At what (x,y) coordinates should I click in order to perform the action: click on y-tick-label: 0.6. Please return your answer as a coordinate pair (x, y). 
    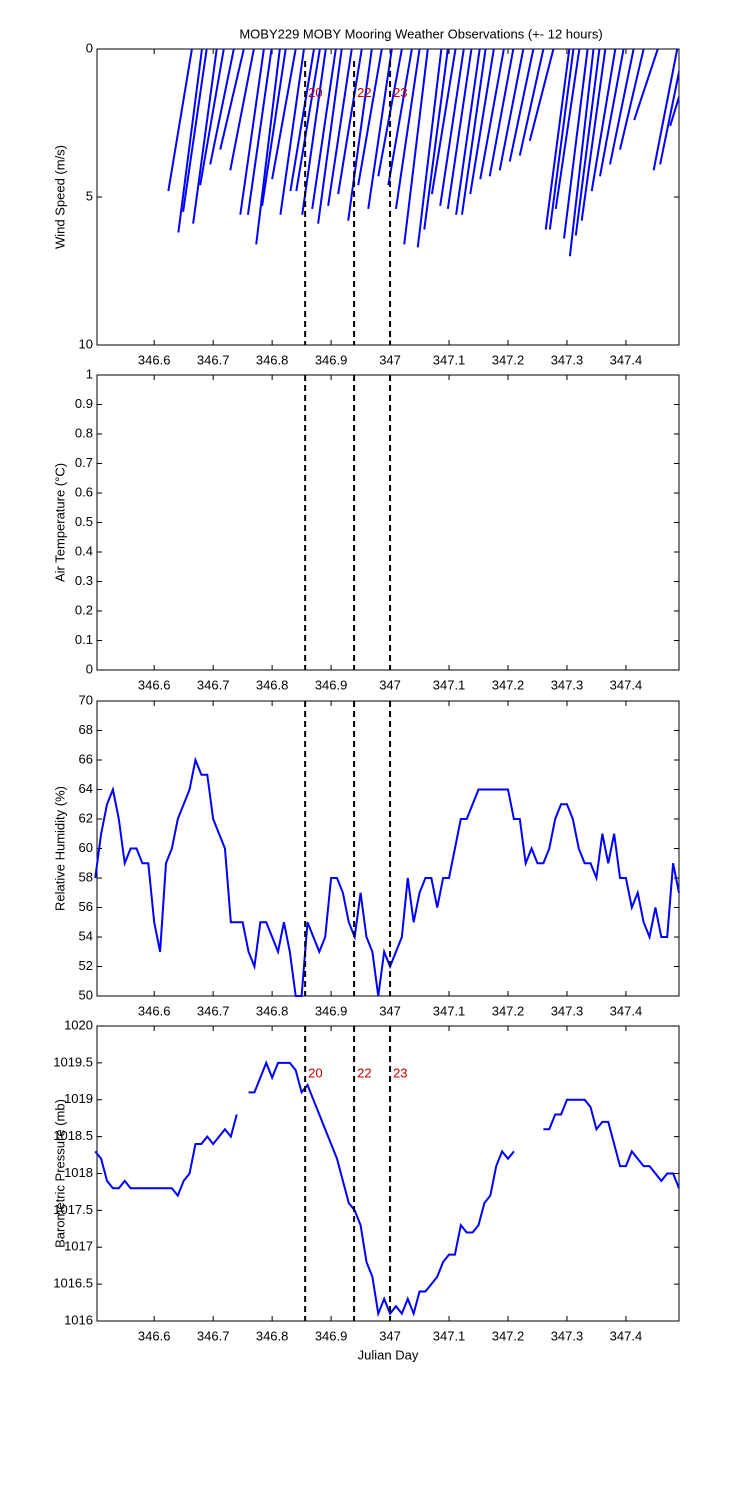
    Looking at the image, I should click on (84, 491).